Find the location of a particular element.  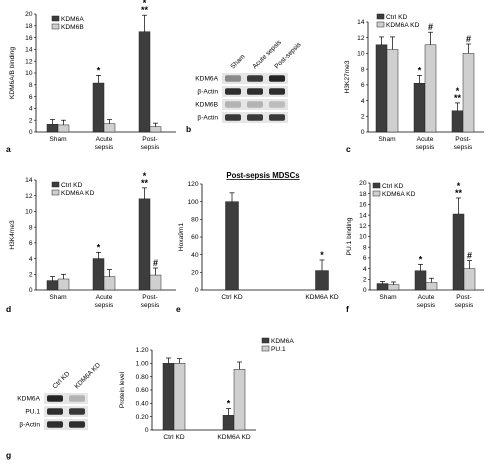

y-tick-label: 1.00 is located at coordinates (142, 364).